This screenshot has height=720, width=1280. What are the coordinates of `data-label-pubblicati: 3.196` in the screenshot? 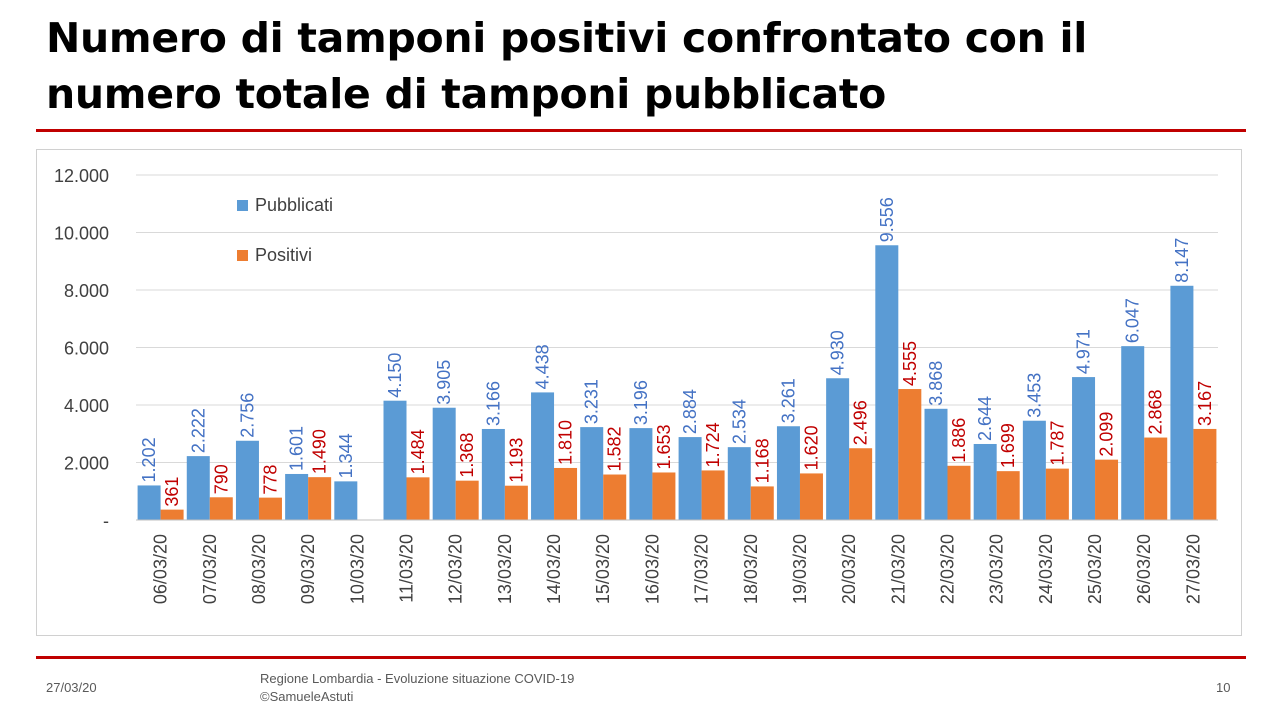 It's located at (641, 402).